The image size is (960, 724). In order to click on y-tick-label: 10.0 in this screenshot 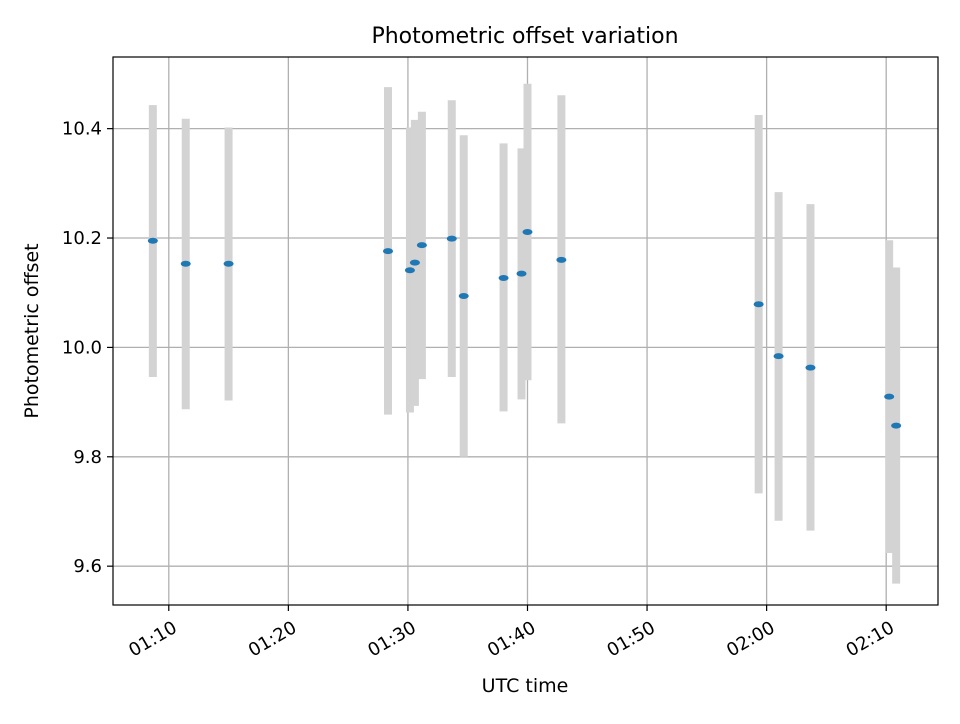, I will do `click(82, 347)`.